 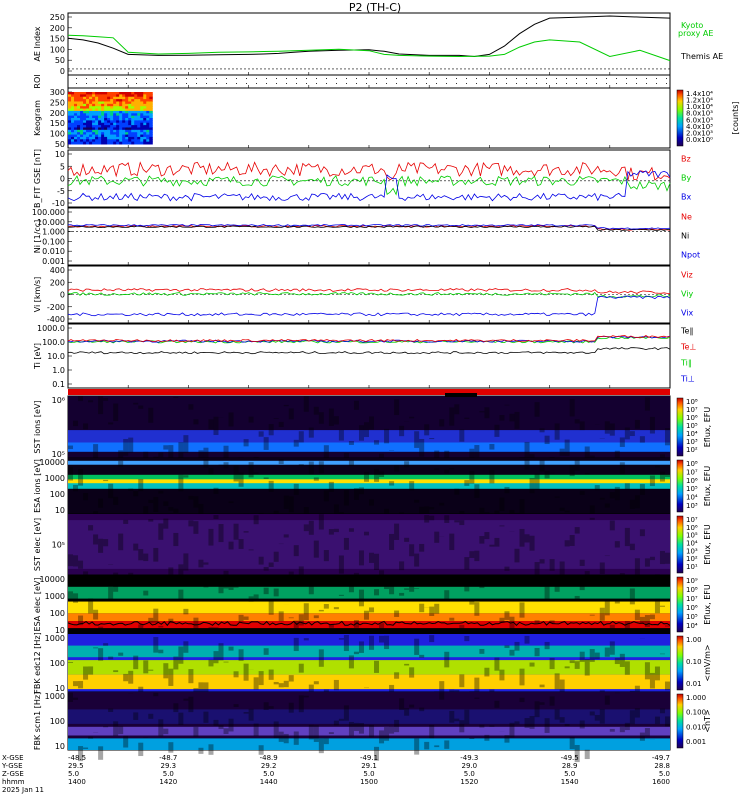 I want to click on legend-entry: By, so click(x=686, y=177).